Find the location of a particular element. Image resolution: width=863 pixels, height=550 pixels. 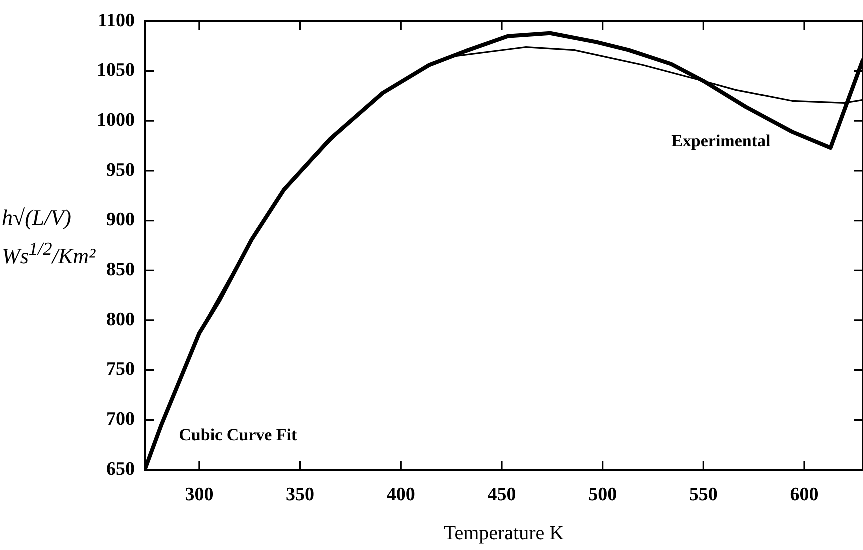

y-tick-label: 750 is located at coordinates (120, 369).